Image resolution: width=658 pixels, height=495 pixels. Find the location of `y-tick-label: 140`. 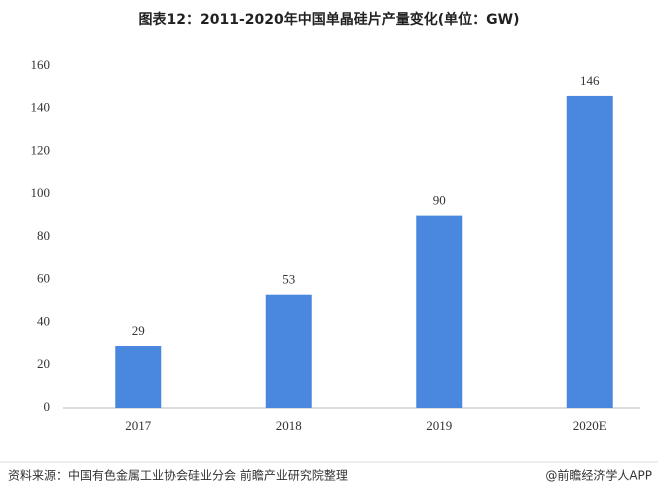

y-tick-label: 140 is located at coordinates (41, 107).